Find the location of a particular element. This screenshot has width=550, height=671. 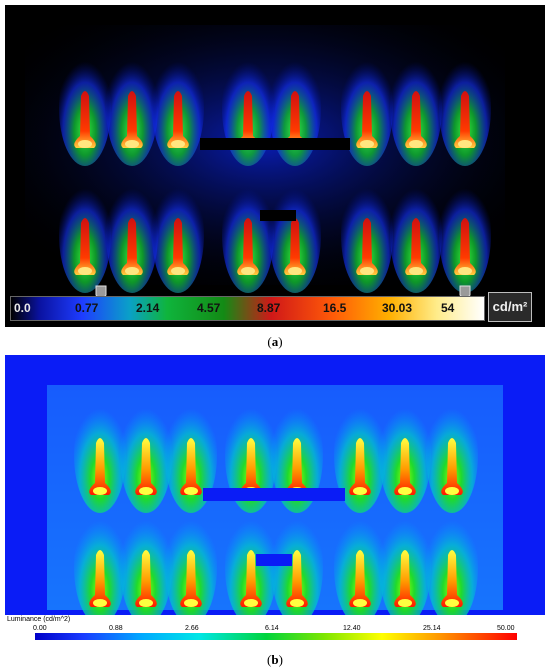

dark-rect-bottom-b is located at coordinates (274, 560).